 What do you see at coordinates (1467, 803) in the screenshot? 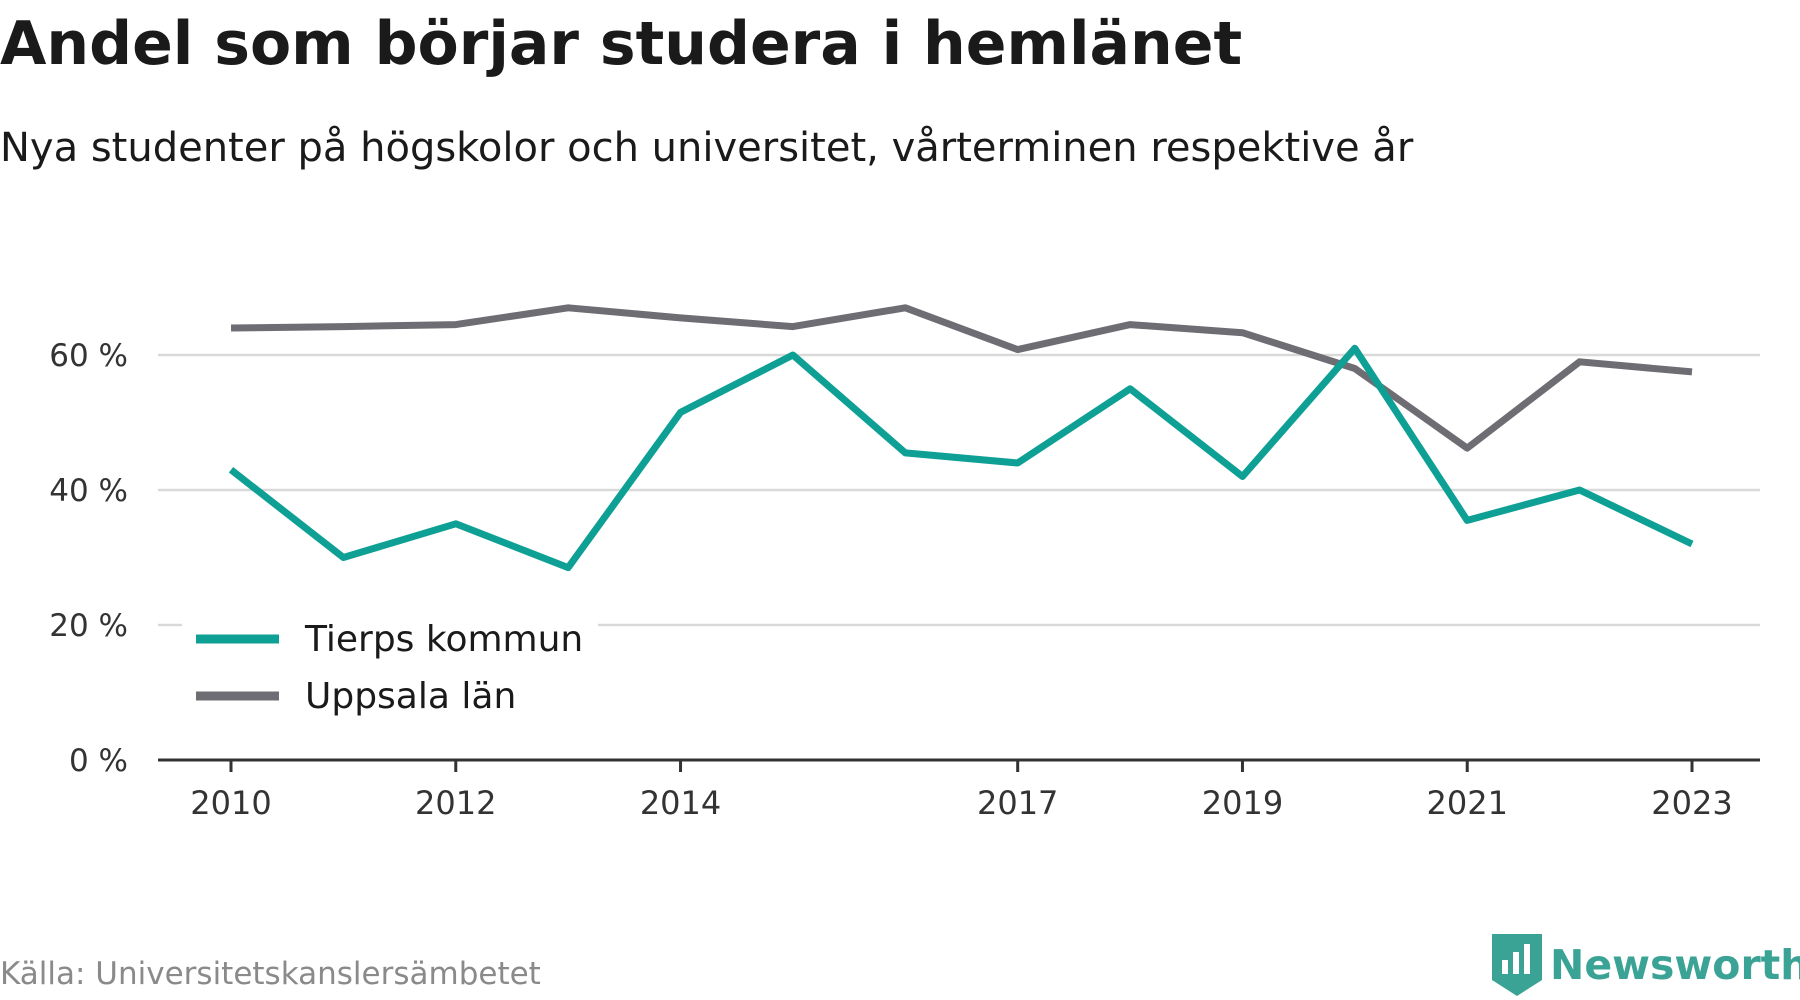
I see `x-tick-label: 2021` at bounding box center [1467, 803].